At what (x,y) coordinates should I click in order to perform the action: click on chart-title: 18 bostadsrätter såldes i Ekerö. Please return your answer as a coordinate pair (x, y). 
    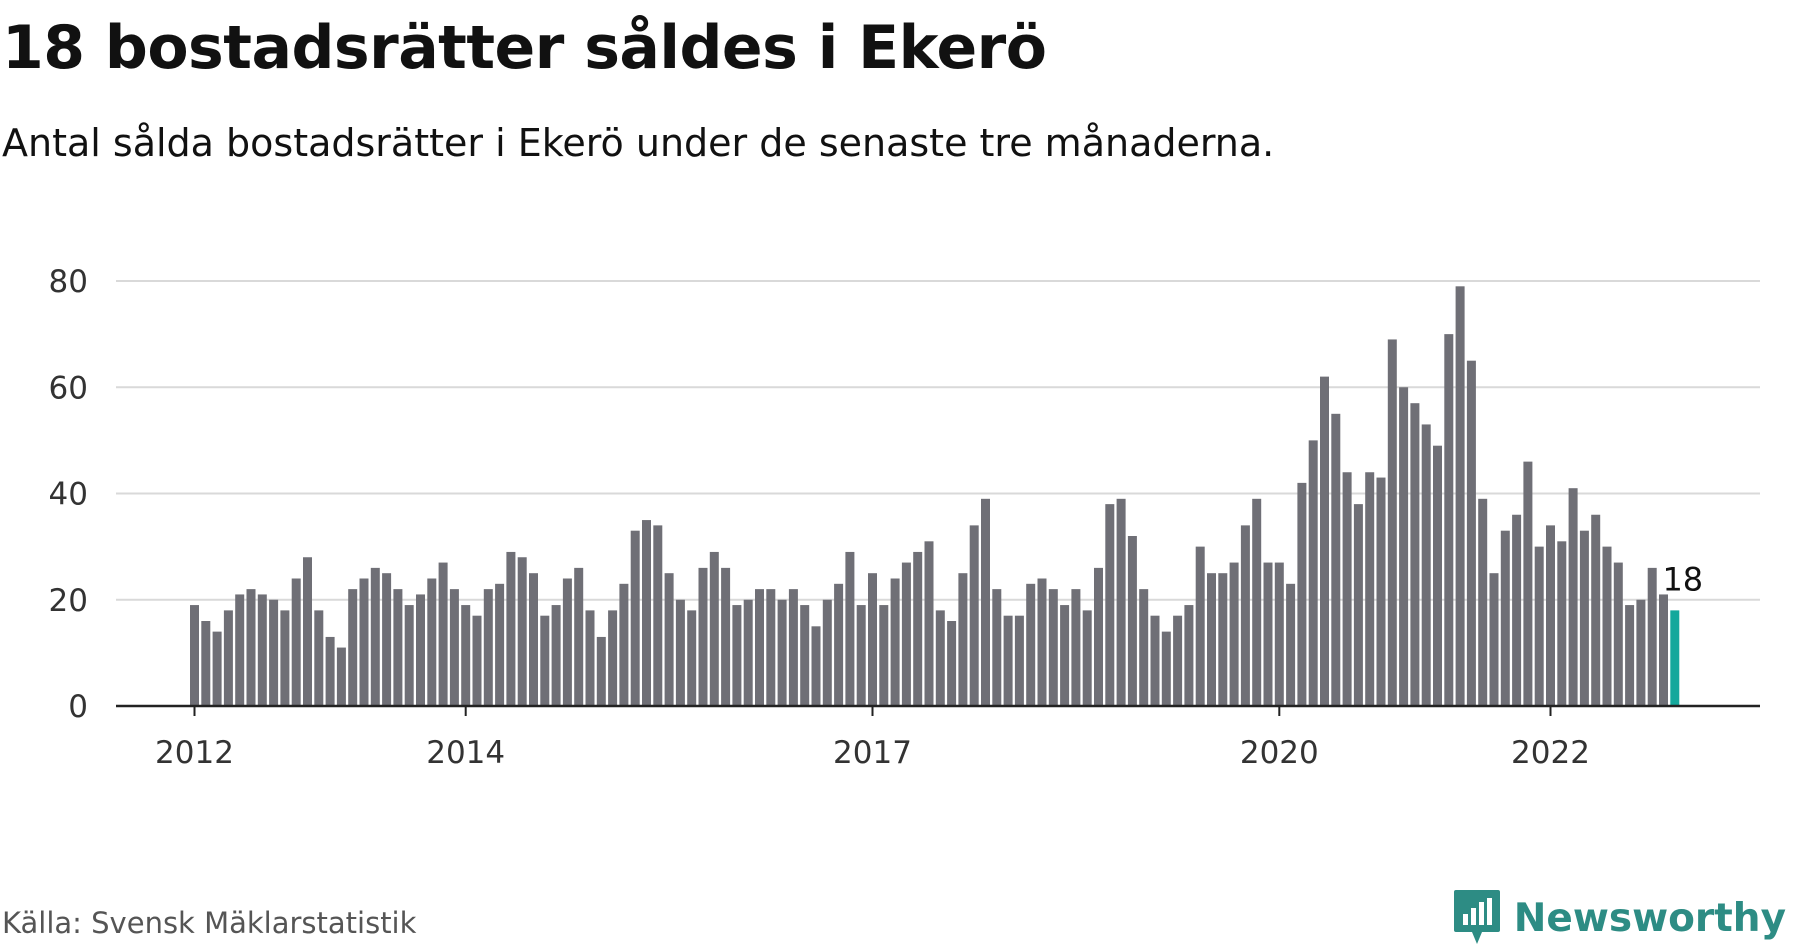
    Looking at the image, I should click on (524, 48).